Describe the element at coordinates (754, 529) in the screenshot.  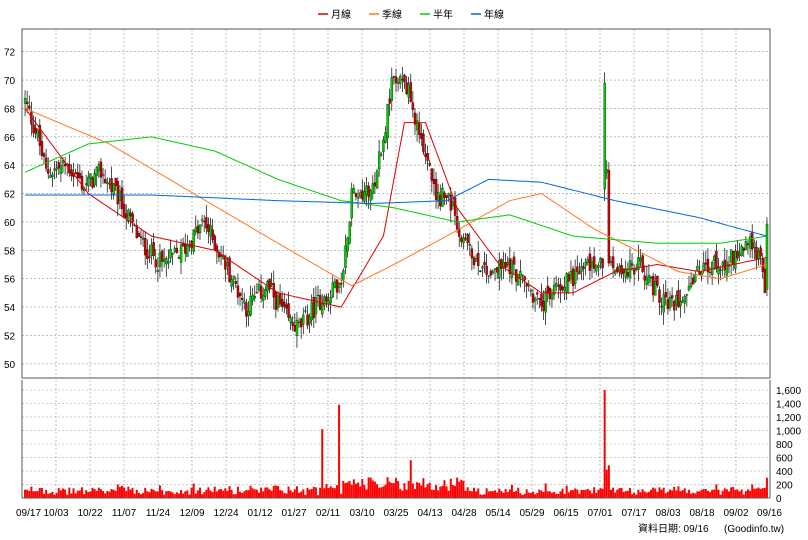
I see `source-label: (Goodinfo.tw)` at that location.